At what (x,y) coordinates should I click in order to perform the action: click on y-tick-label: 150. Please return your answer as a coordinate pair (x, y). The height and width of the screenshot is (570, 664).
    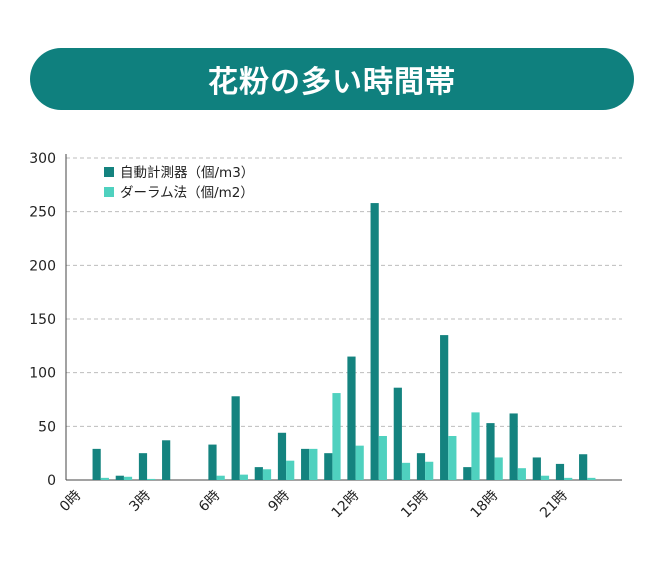
    Looking at the image, I should click on (42, 320).